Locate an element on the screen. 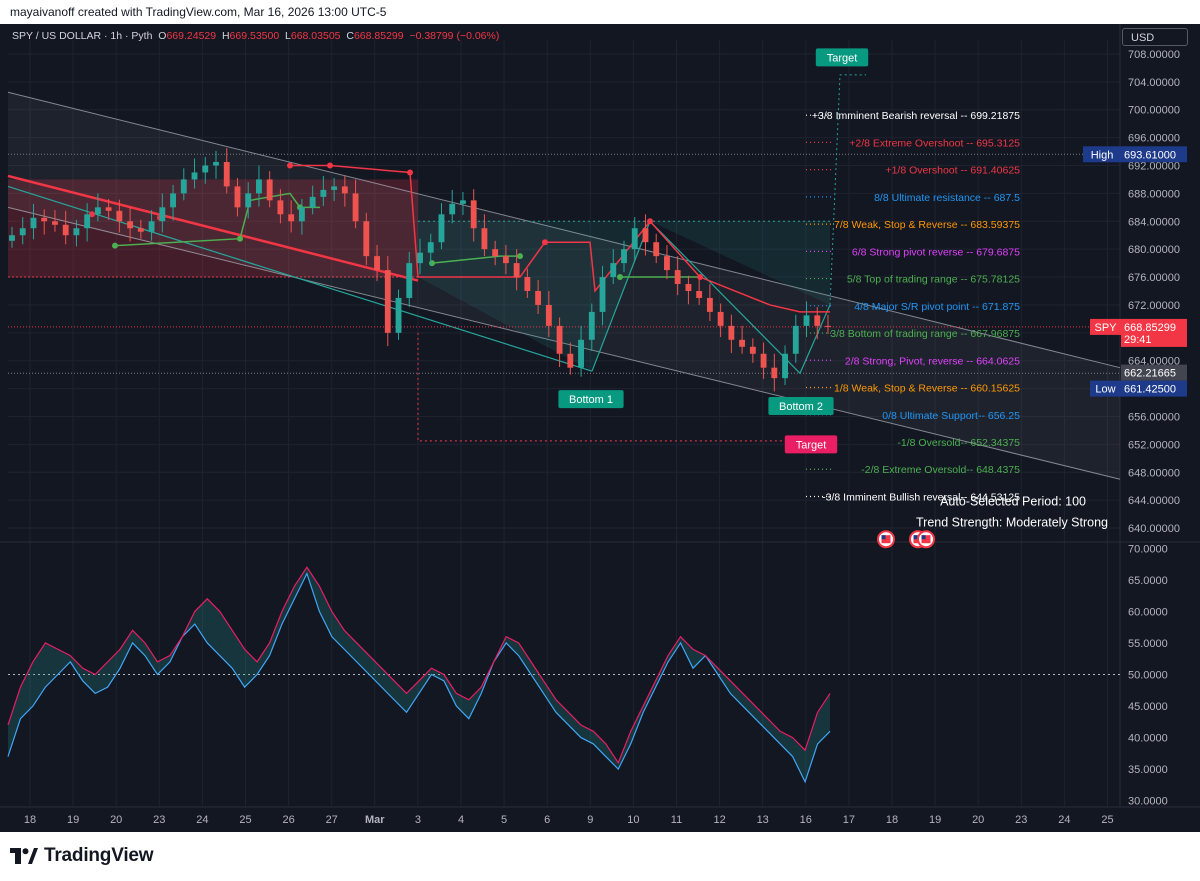 This screenshot has height=881, width=1200. target-bottom-label-text: Target is located at coordinates (811, 445).